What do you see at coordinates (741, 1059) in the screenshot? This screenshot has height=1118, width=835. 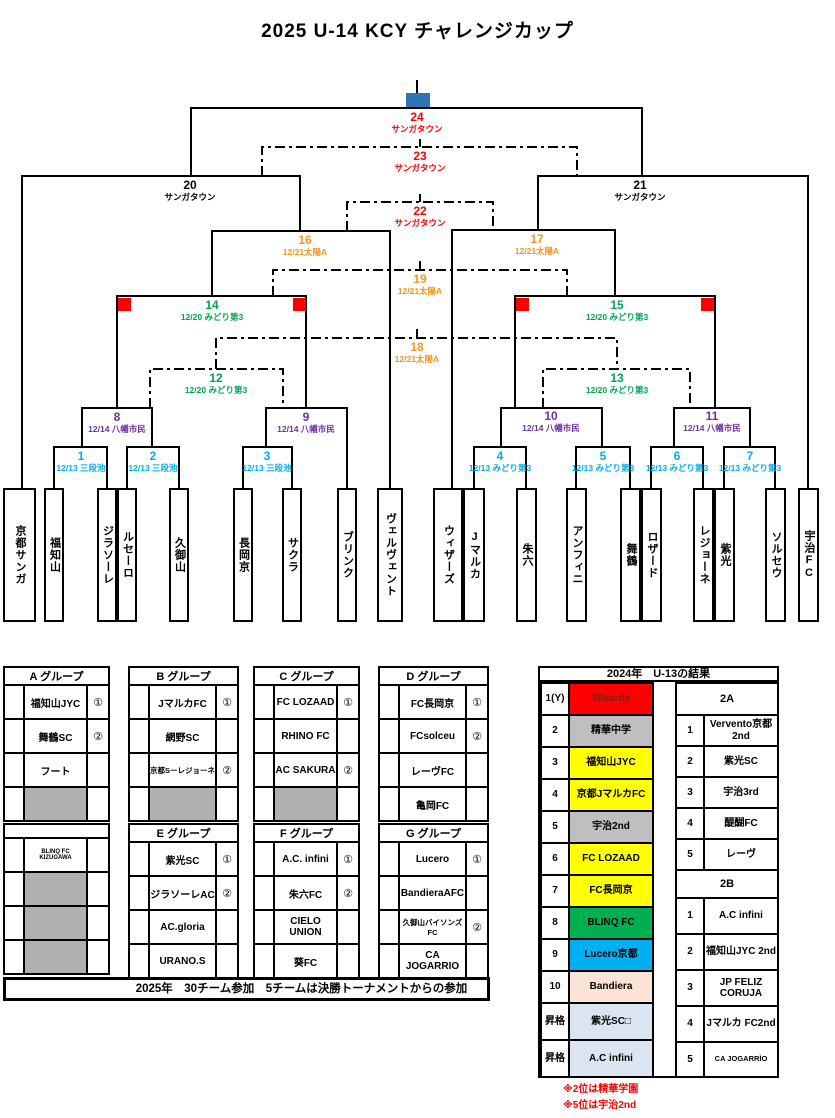 I see `team-cell: CA JOGARRÌO` at bounding box center [741, 1059].